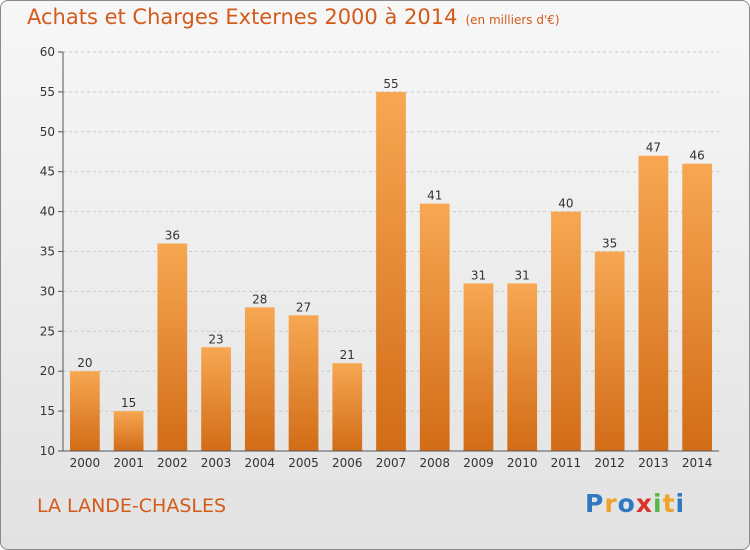 This screenshot has width=750, height=550. Describe the element at coordinates (566, 463) in the screenshot. I see `x-tick-label-2011: 2011` at that location.